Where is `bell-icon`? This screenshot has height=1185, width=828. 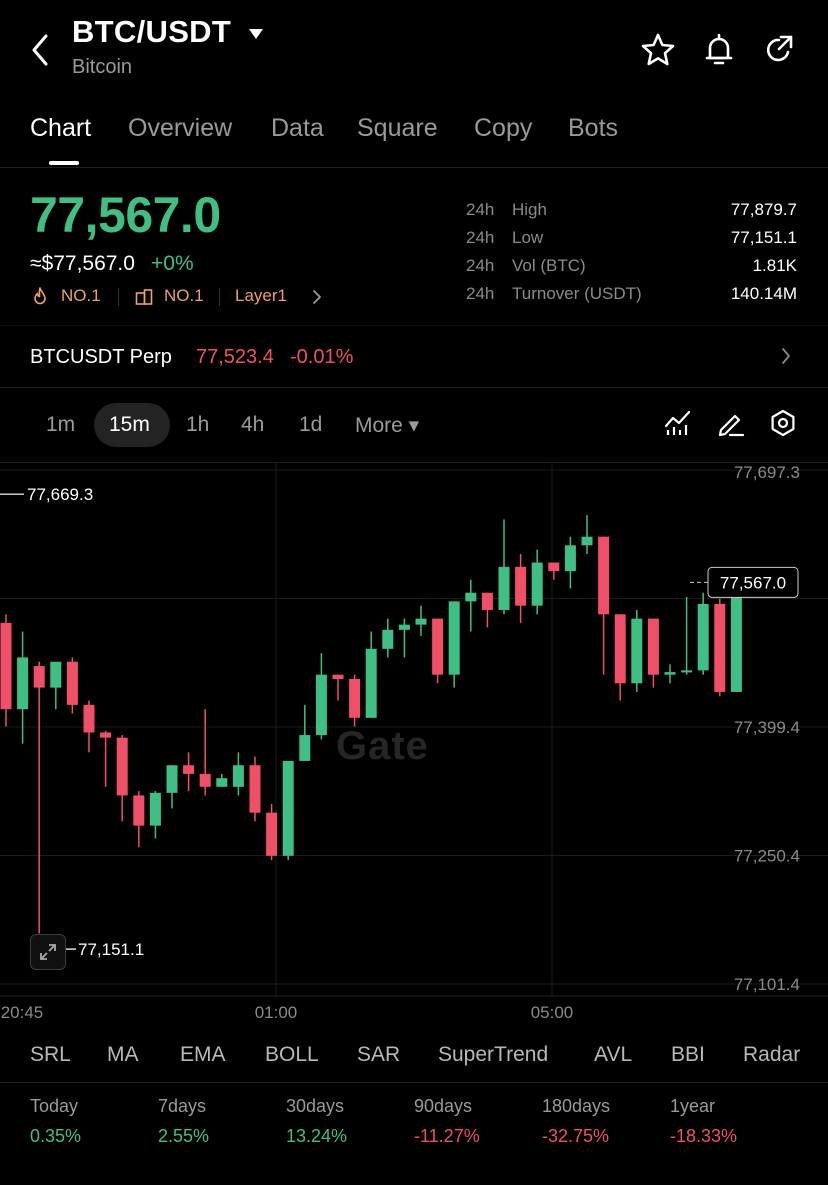
bell-icon is located at coordinates (719, 50).